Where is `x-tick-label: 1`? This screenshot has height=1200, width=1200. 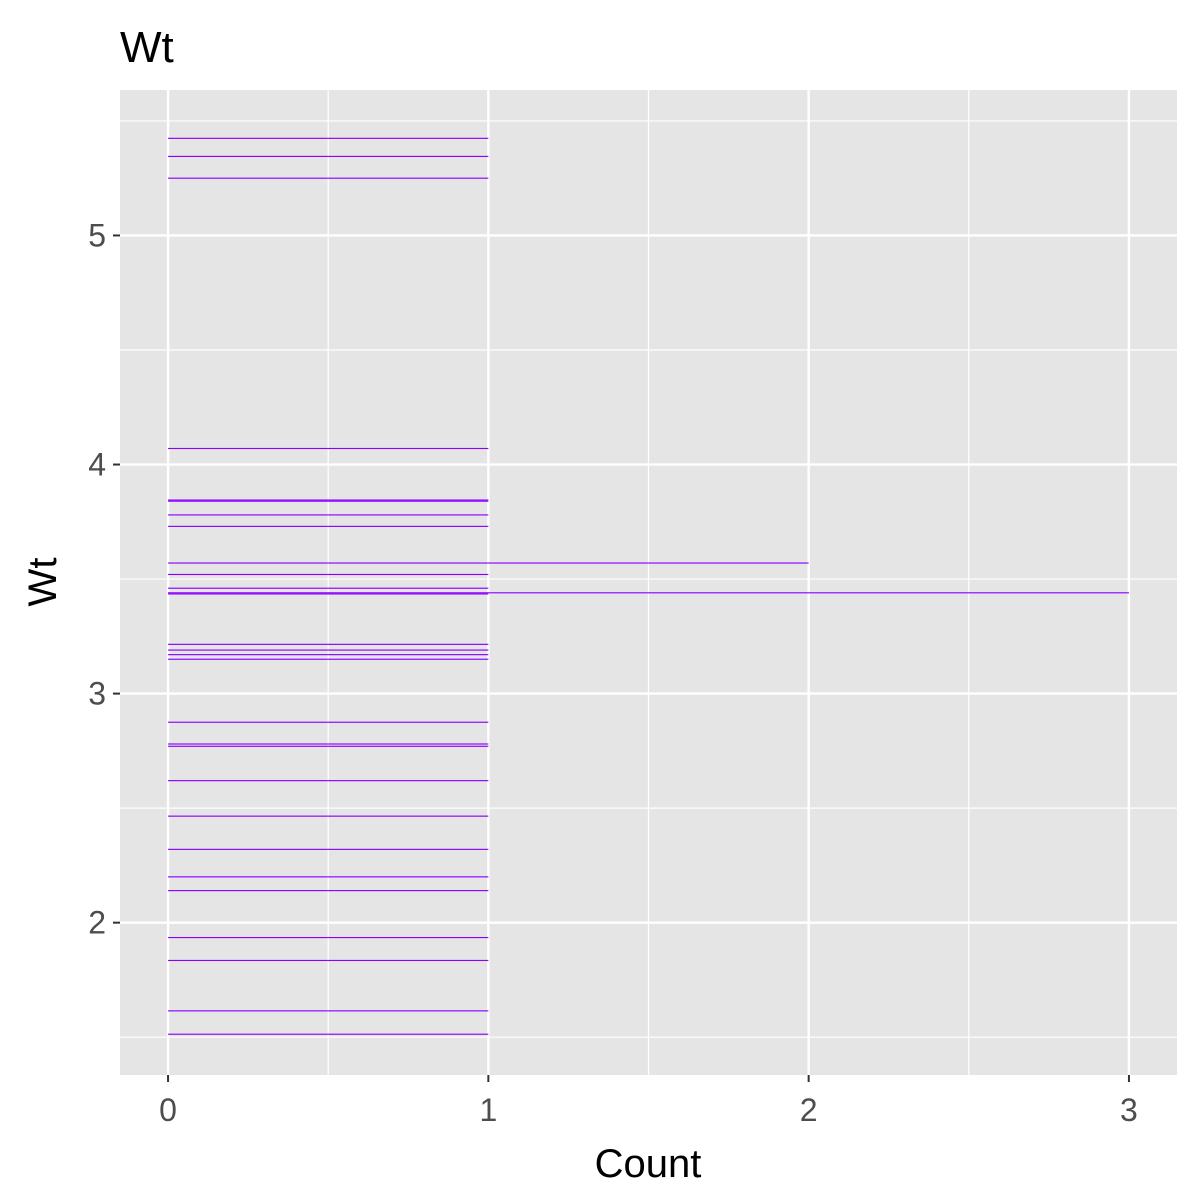 x-tick-label: 1 is located at coordinates (488, 1110).